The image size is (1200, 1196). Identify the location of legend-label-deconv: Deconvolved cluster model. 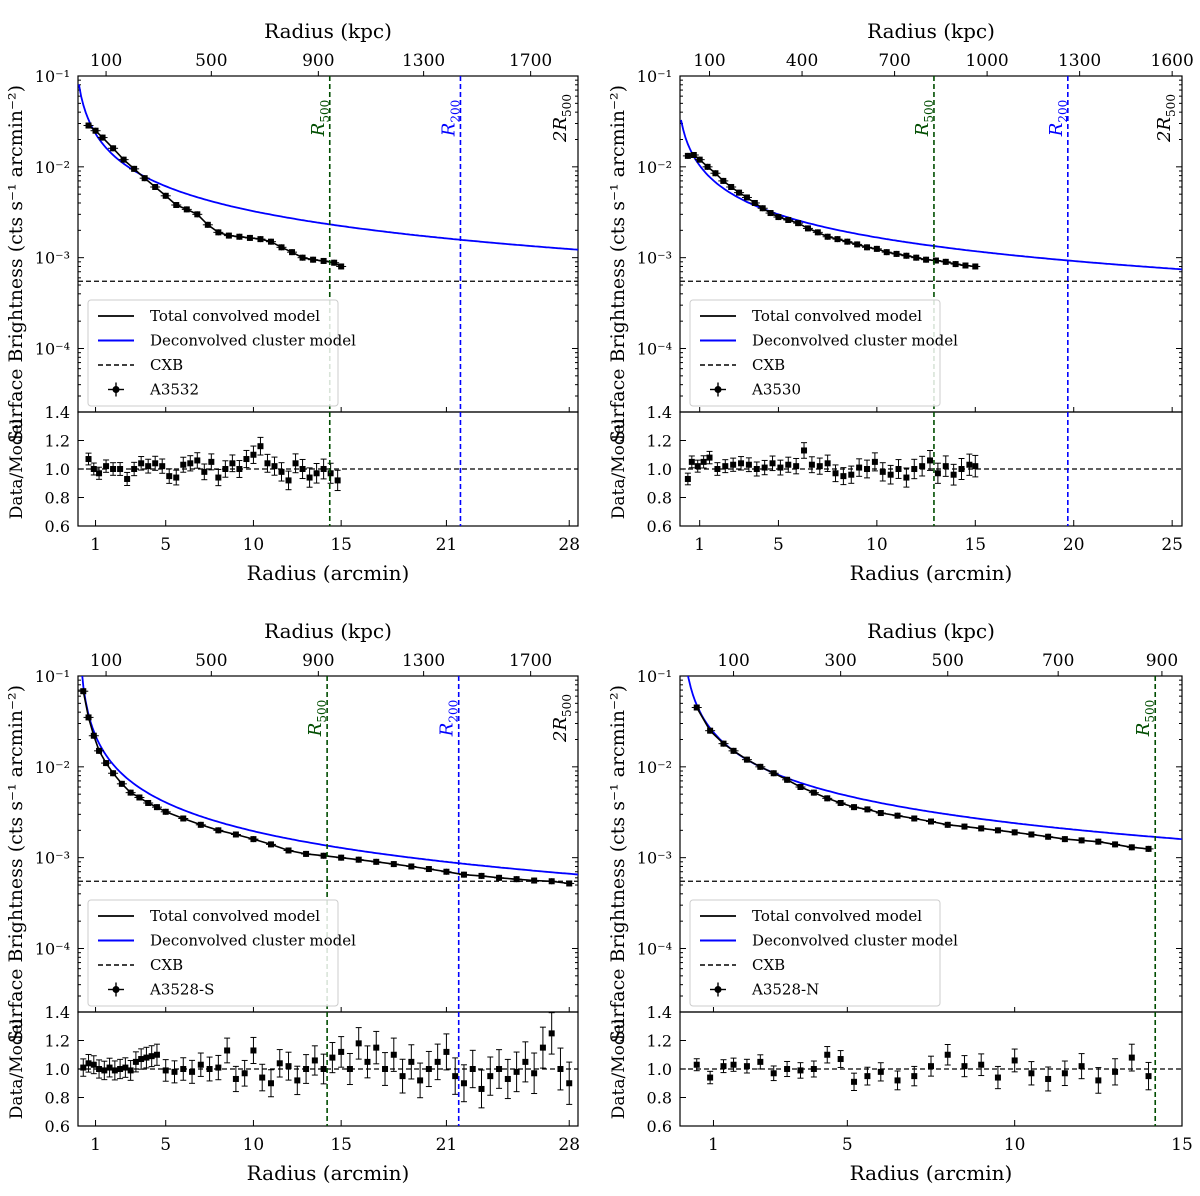
(855, 341).